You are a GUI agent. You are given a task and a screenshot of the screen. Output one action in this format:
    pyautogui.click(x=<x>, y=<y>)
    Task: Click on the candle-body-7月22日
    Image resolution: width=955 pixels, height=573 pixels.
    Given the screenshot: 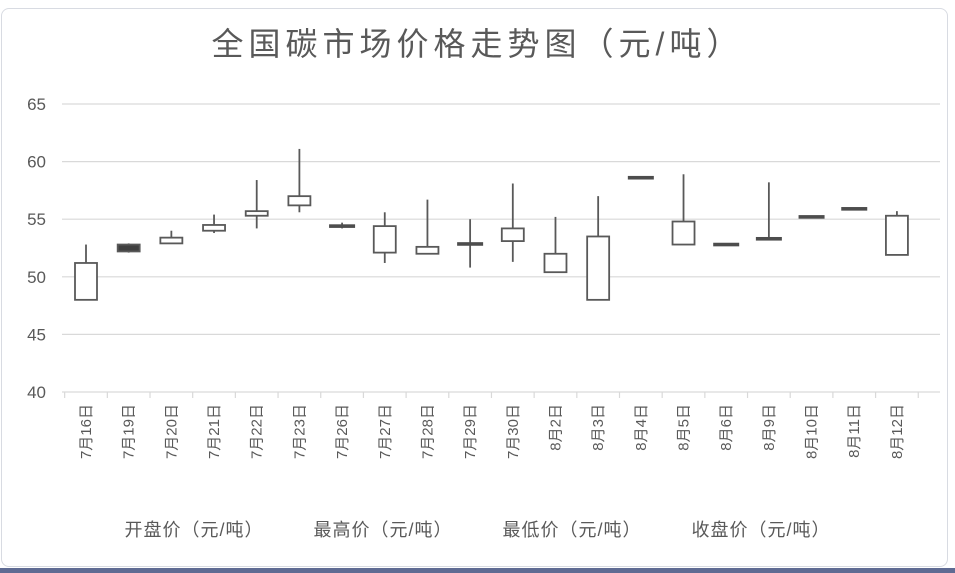 What is the action you would take?
    pyautogui.click(x=256, y=213)
    